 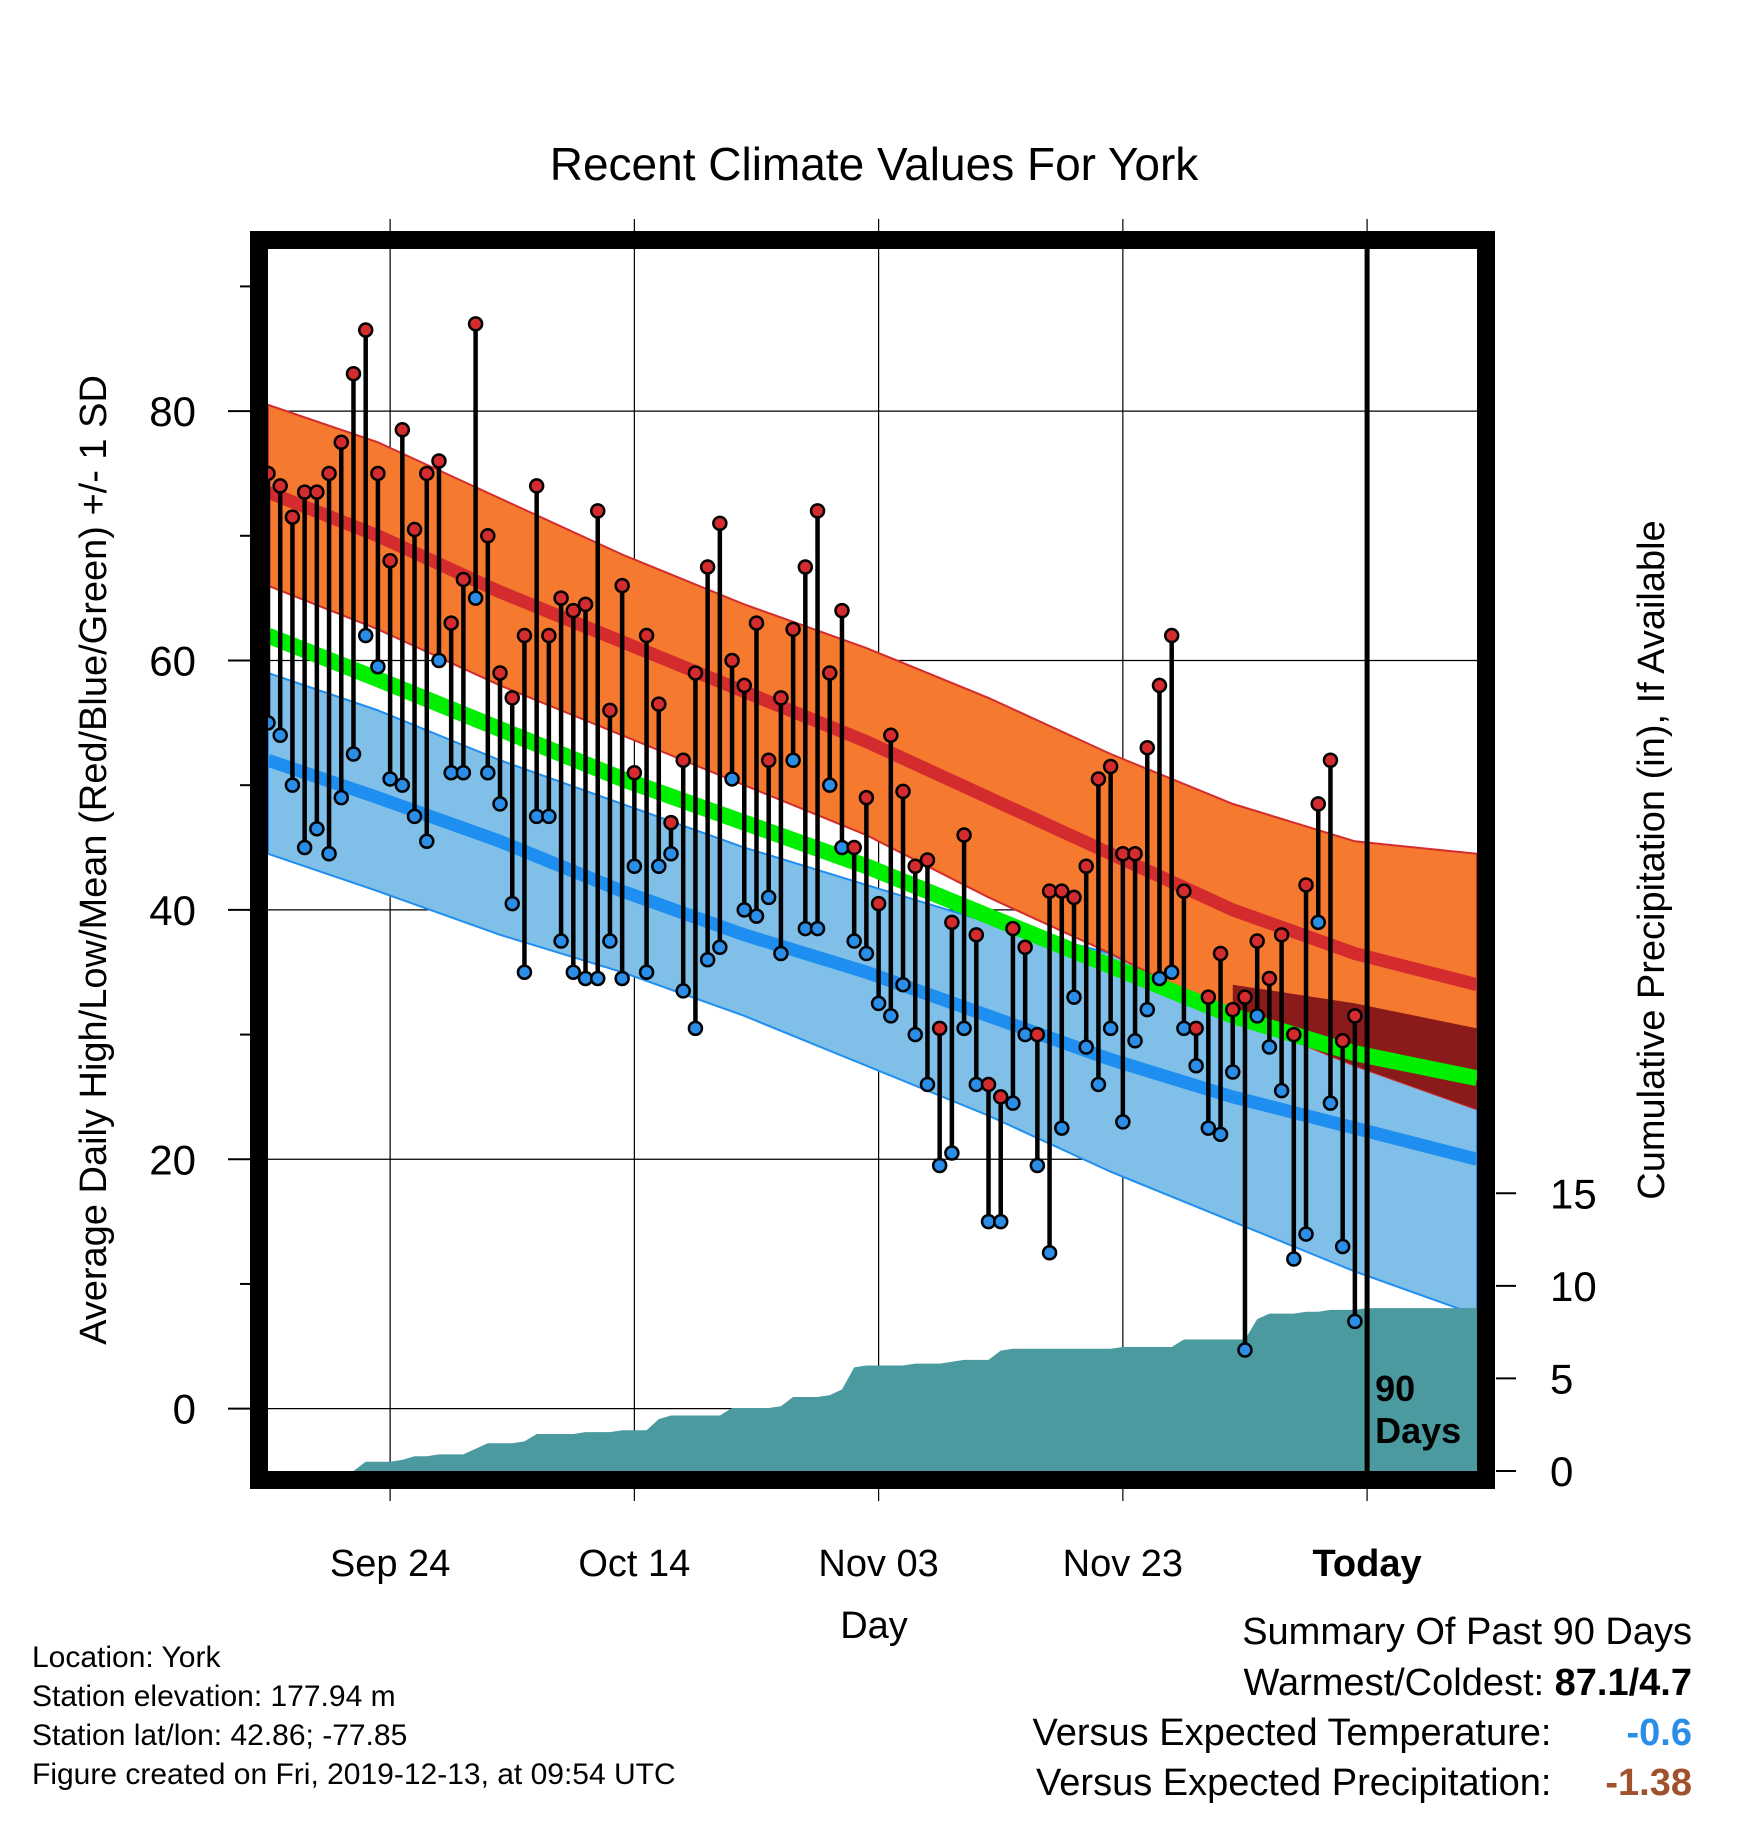 What do you see at coordinates (1418, 1430) in the screenshot?
I see `days-annotation-label: Days` at bounding box center [1418, 1430].